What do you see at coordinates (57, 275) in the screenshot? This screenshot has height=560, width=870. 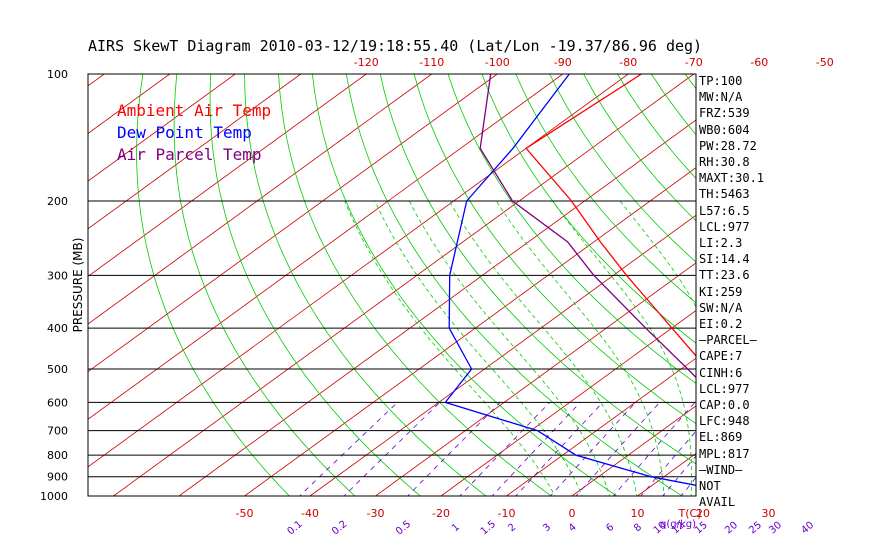 I see `pressure-tick-label: 300` at bounding box center [57, 275].